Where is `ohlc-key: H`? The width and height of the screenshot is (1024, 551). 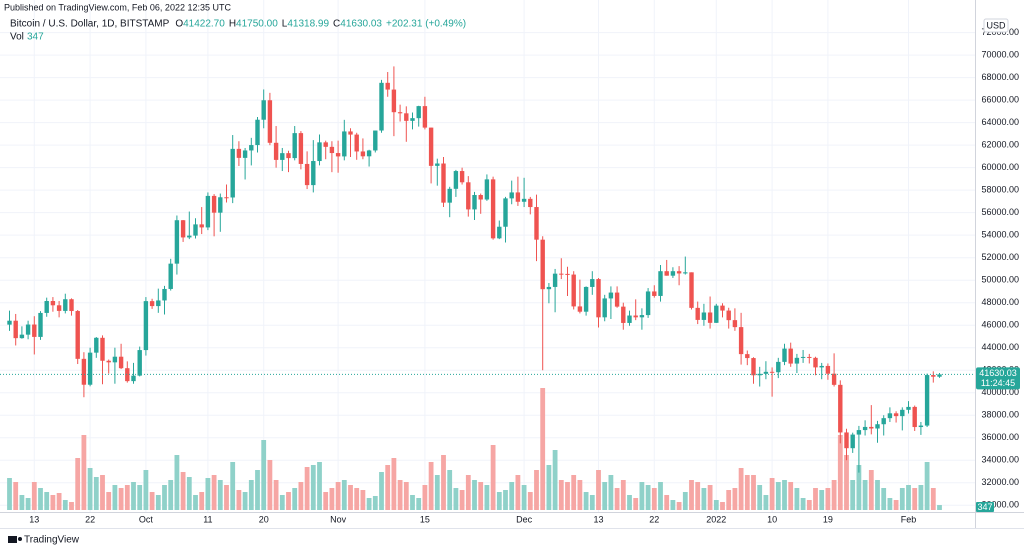 ohlc-key: H is located at coordinates (232, 24).